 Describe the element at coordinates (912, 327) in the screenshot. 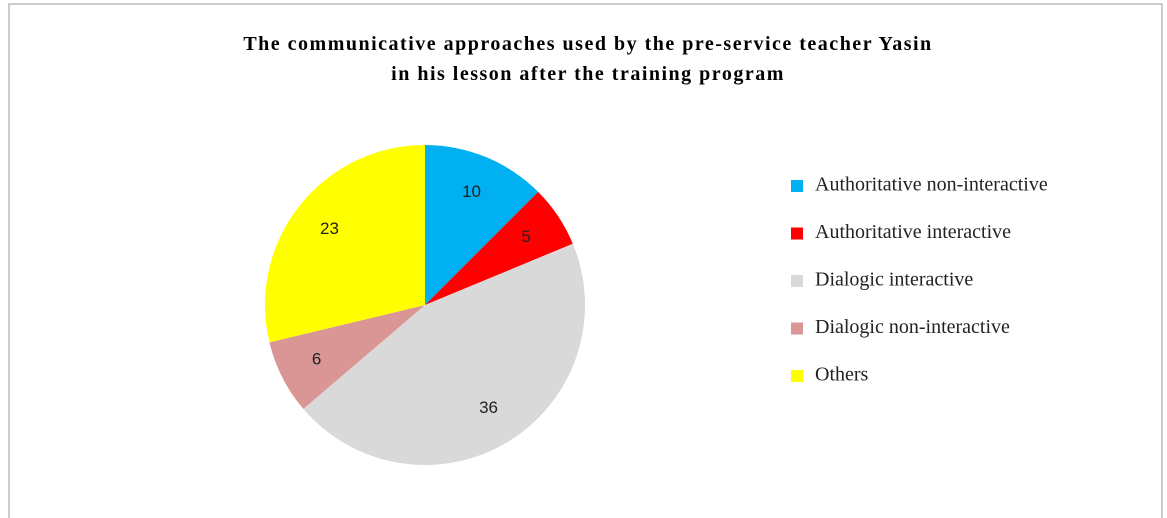

I see `legend-label: Dialogic non-interactive` at that location.